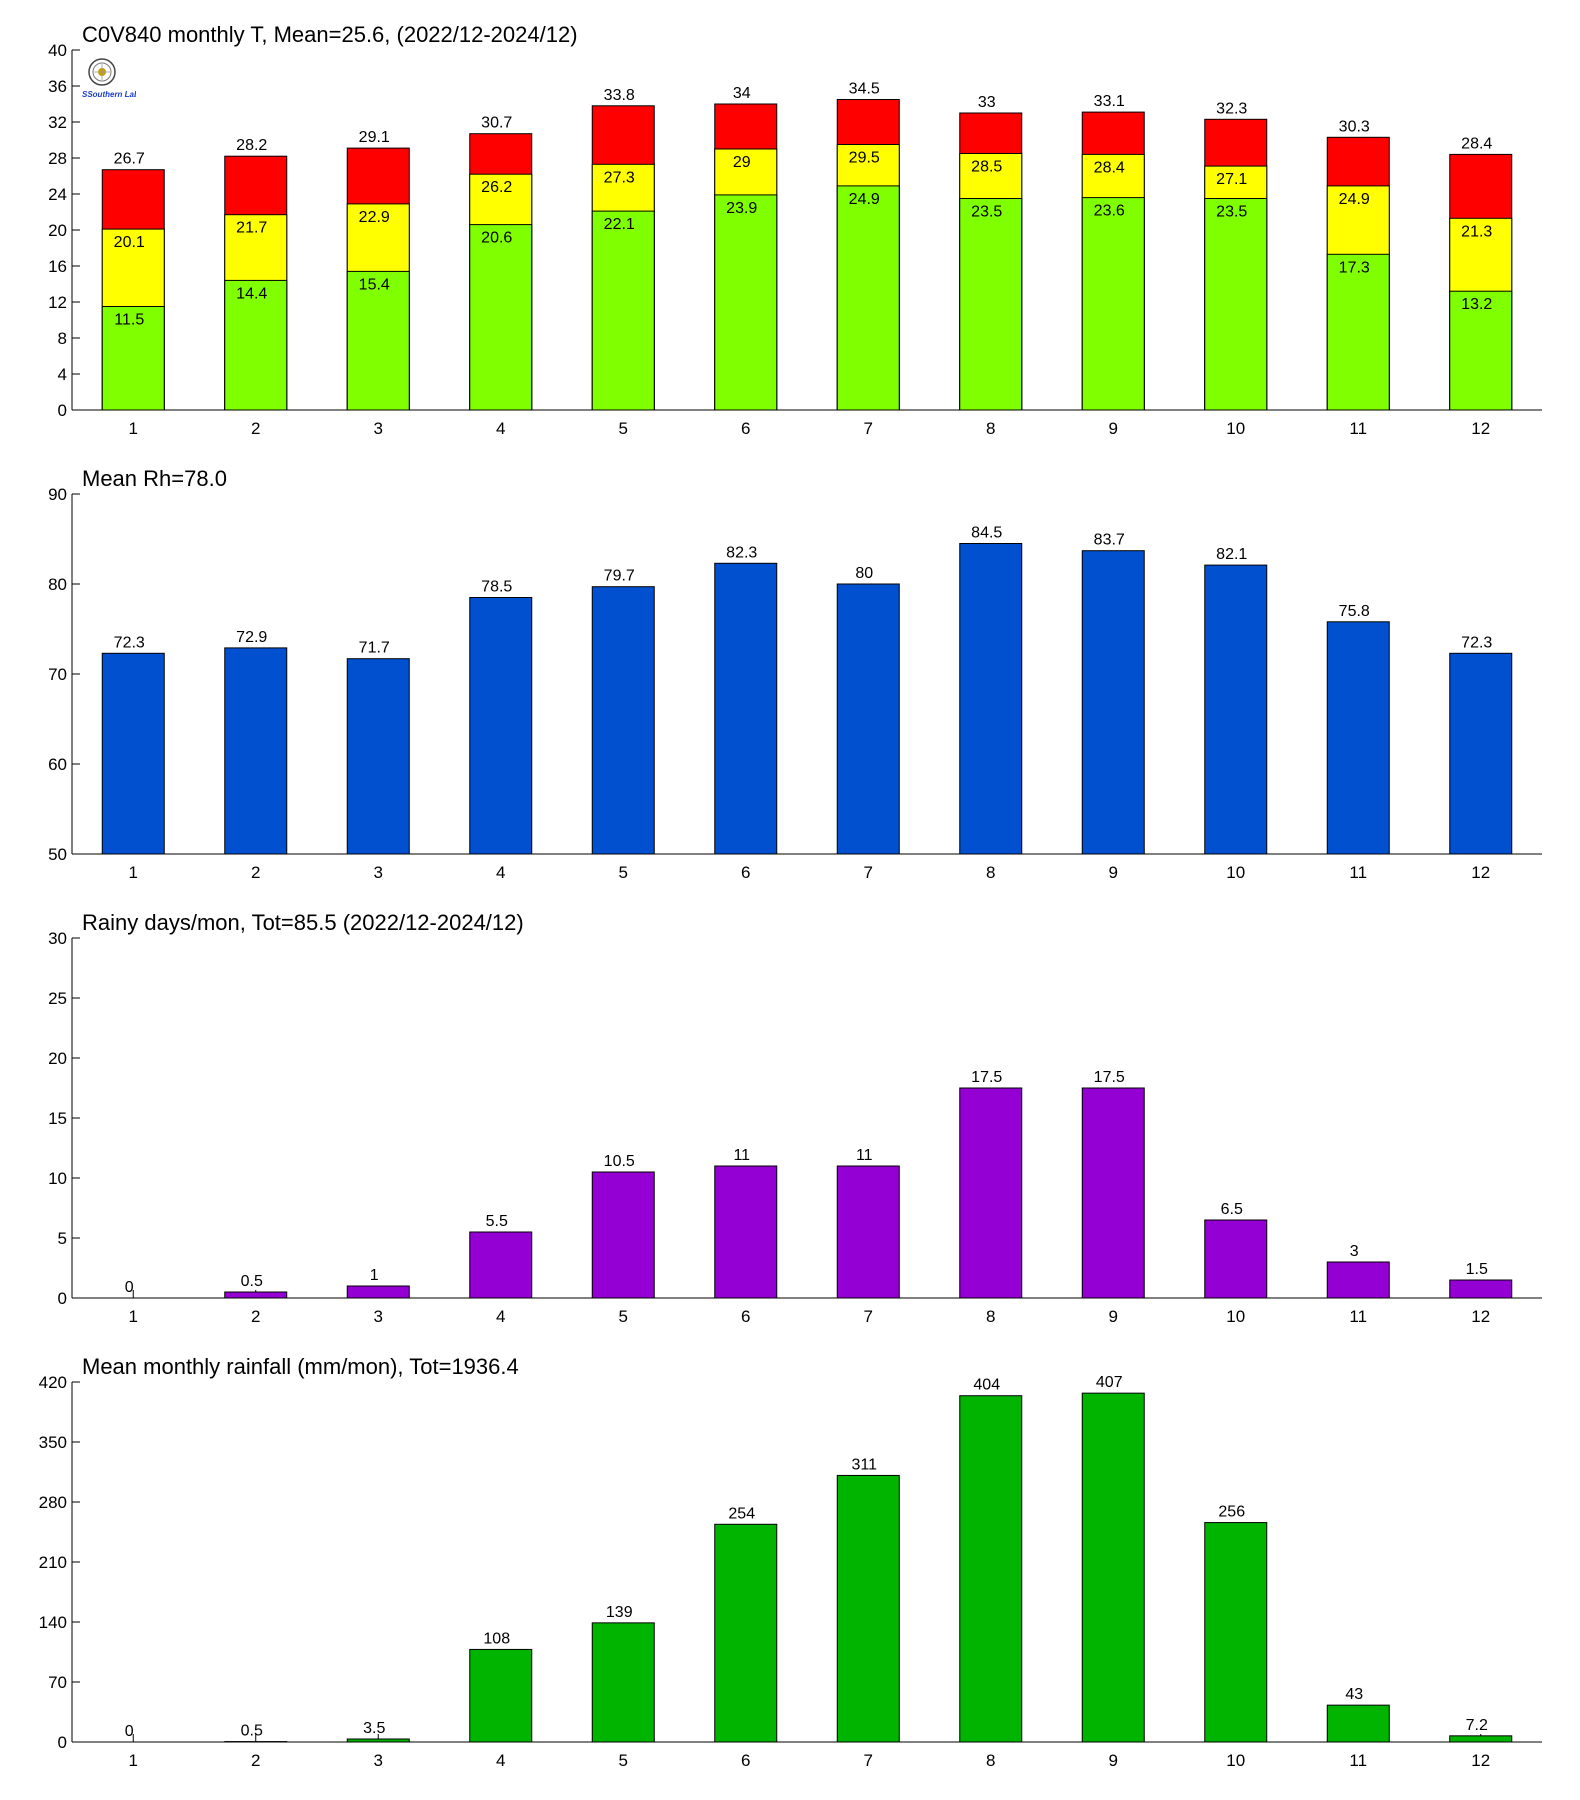 The width and height of the screenshot is (1580, 1800). I want to click on data-label: 71.7, so click(374, 648).